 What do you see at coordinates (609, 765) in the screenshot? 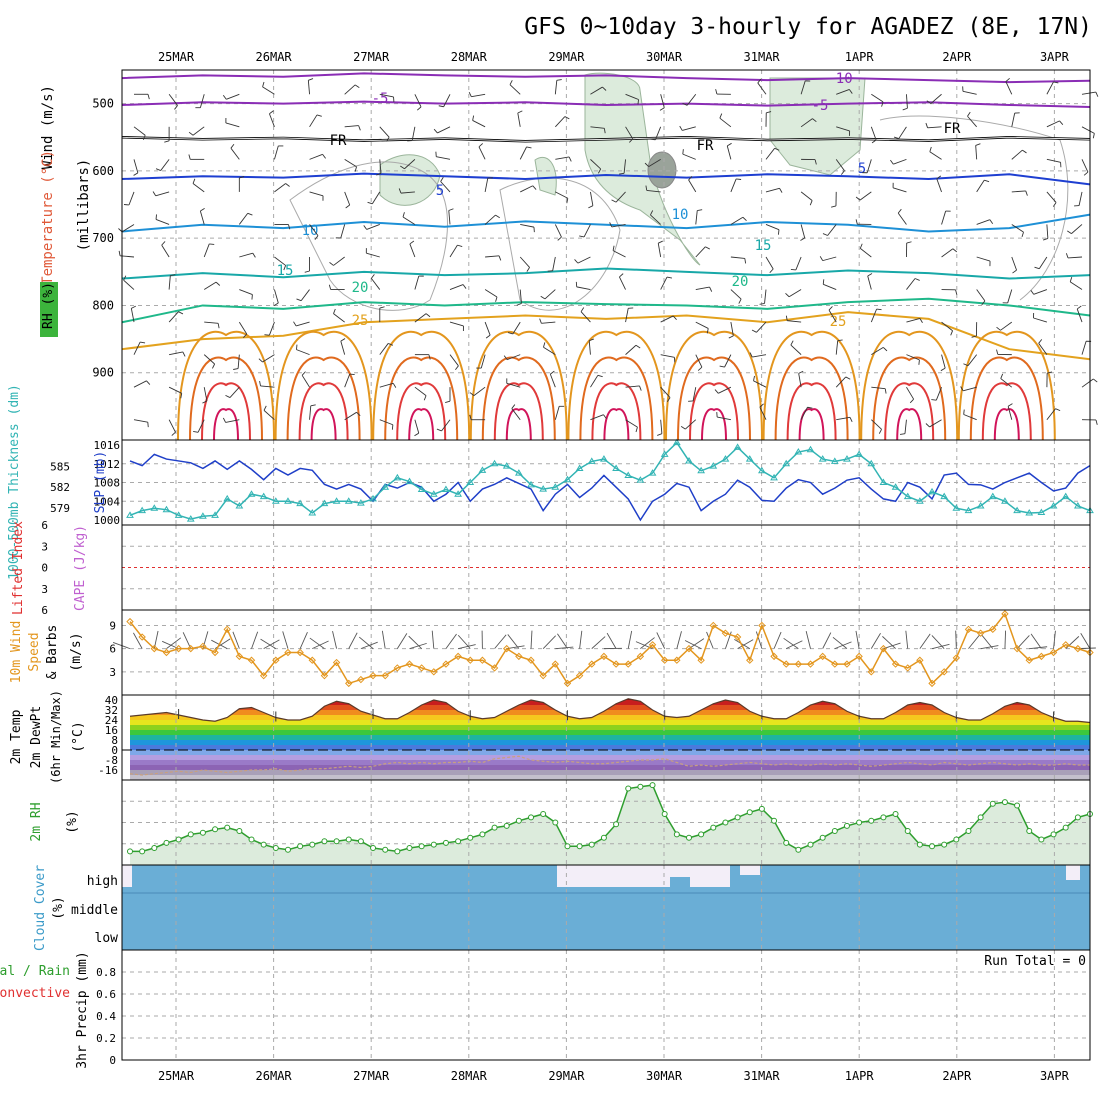
I see `dewpoint-line` at bounding box center [609, 765].